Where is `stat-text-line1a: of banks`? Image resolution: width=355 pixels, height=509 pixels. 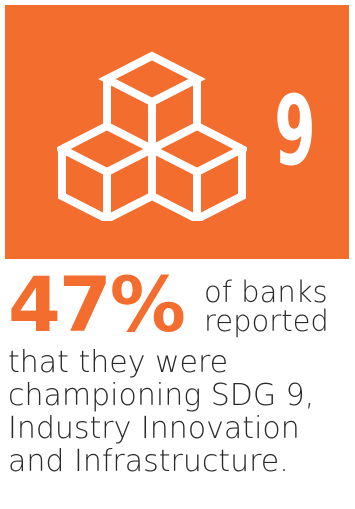 stat-text-line1a: of banks is located at coordinates (266, 292).